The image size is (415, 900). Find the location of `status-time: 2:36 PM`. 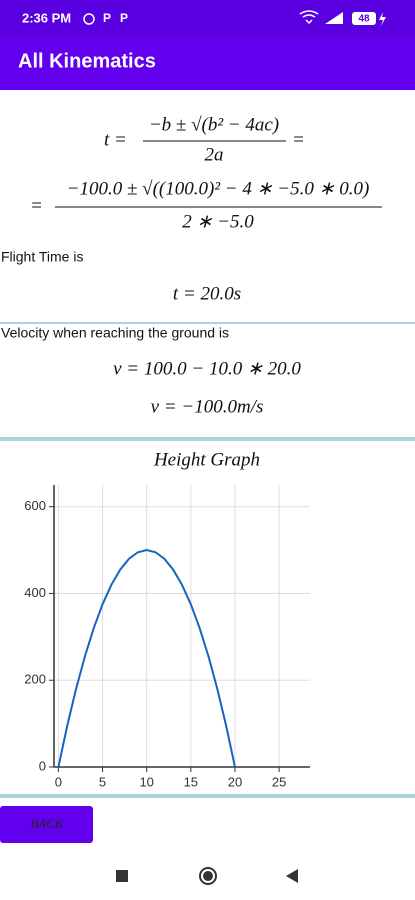

status-time: 2:36 PM is located at coordinates (46, 17).